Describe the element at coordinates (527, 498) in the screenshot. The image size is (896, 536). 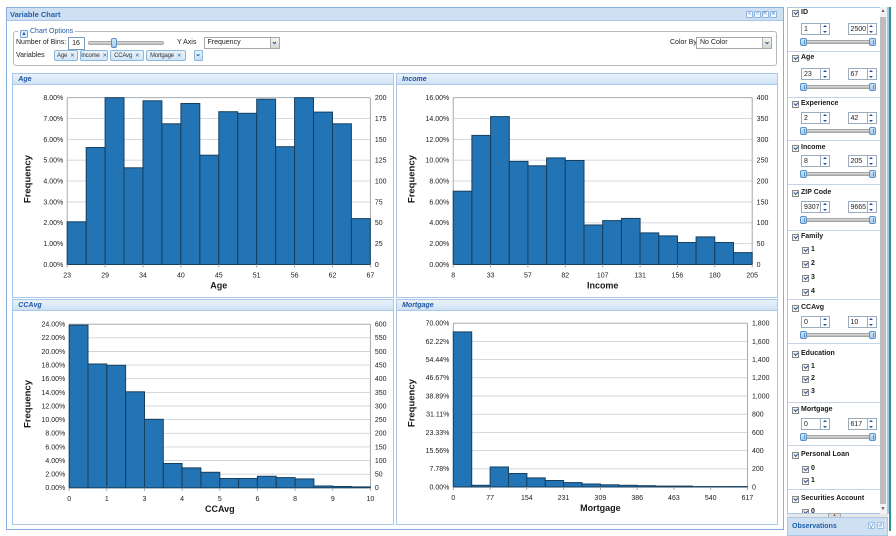
I see `svg-text: 154` at that location.